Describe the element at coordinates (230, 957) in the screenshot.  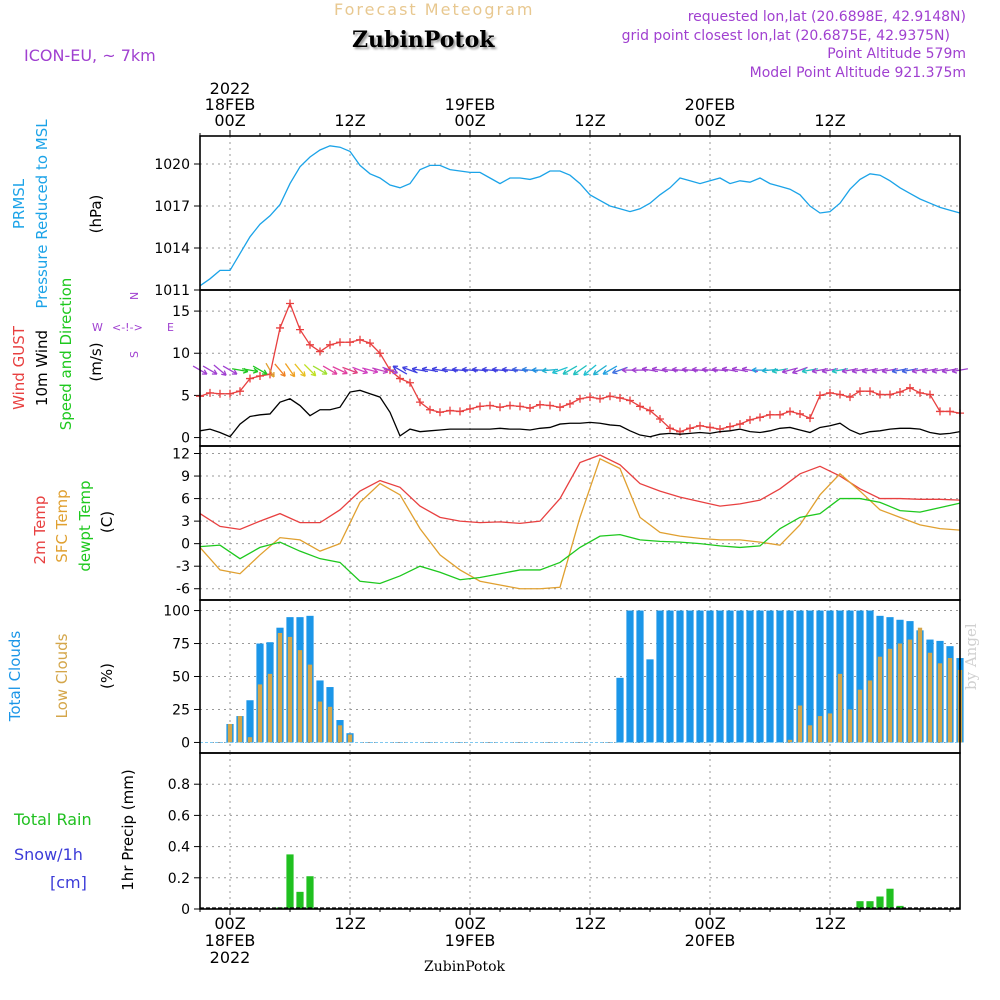
I see `bottom-time-label: 2022` at that location.